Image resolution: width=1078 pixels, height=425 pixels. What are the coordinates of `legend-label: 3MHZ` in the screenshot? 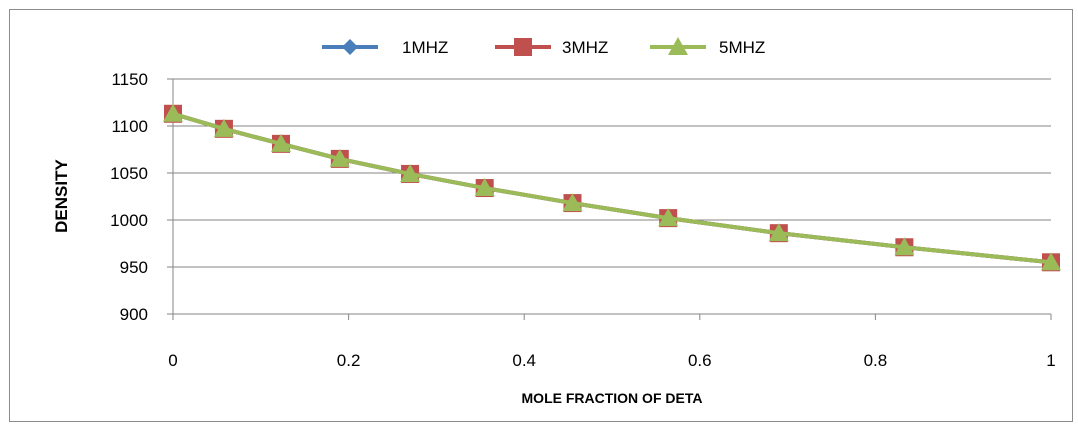 It's located at (585, 47).